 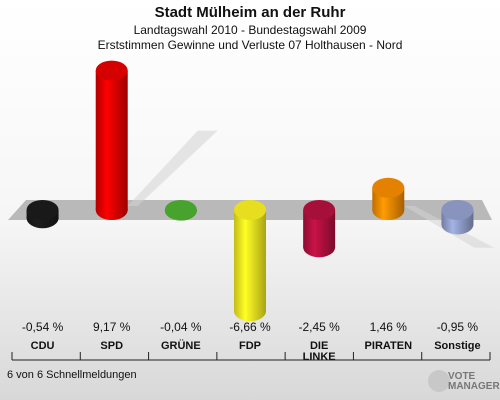 What do you see at coordinates (111, 346) in the screenshot?
I see `category-label: SPD` at bounding box center [111, 346].